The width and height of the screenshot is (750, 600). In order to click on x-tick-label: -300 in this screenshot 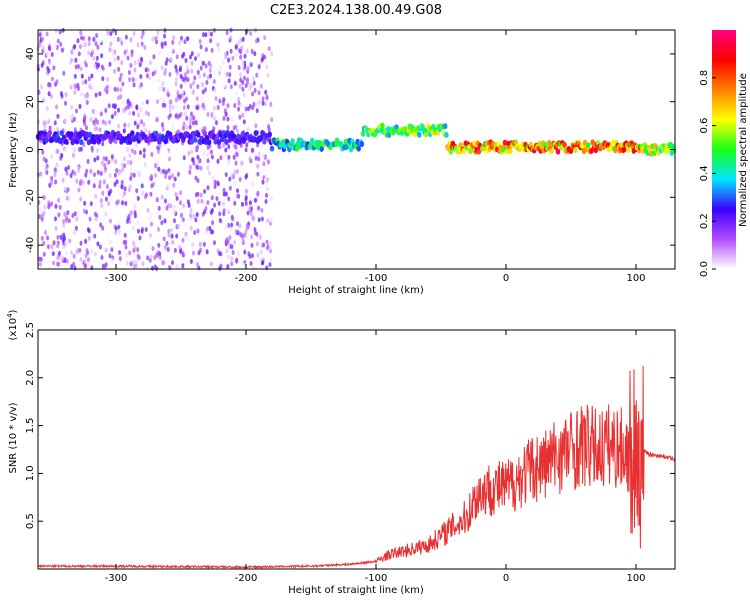, I will do `click(116, 578)`.